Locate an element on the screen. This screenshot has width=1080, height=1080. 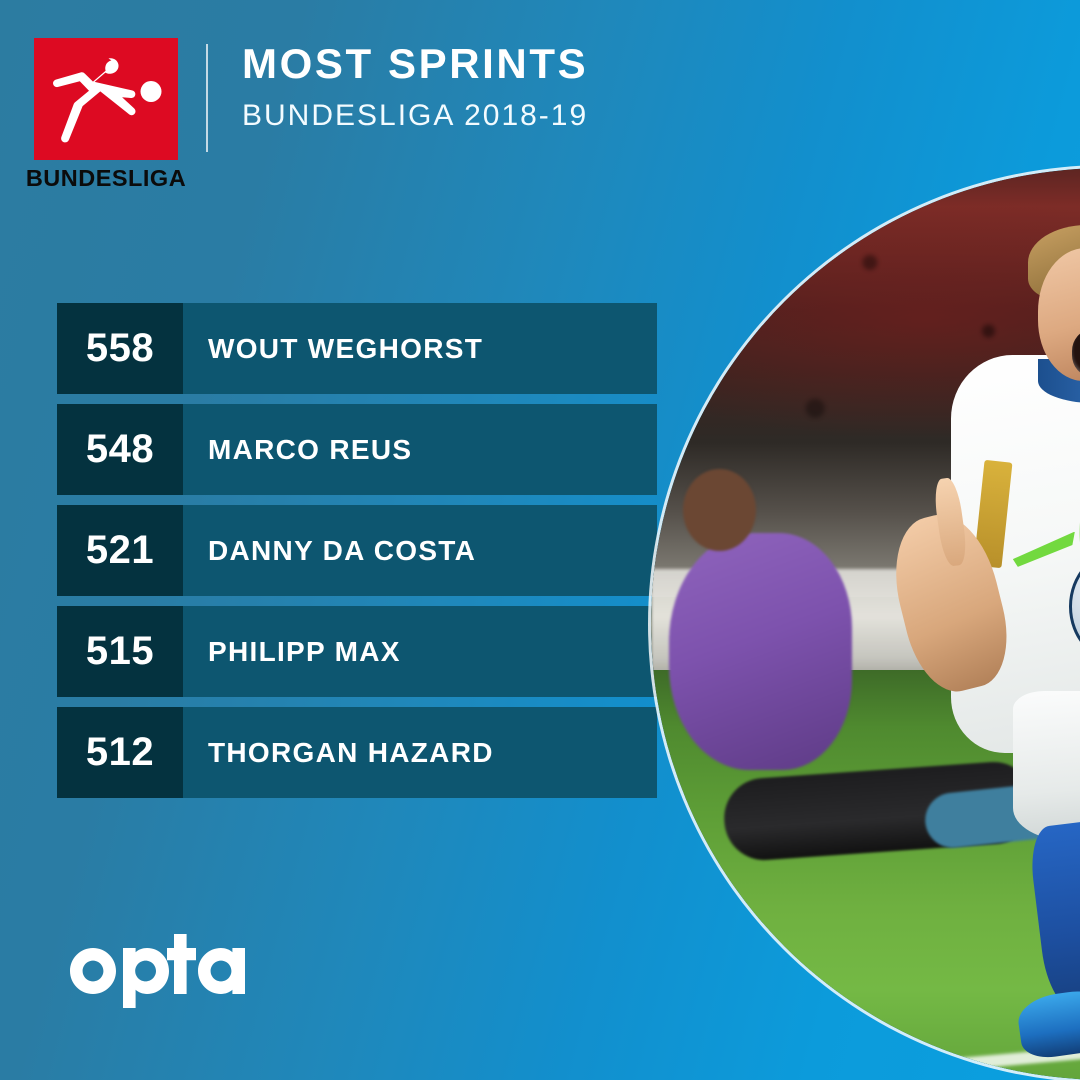
table-row: 521 DANNY DA COSTA is located at coordinates (357, 550).